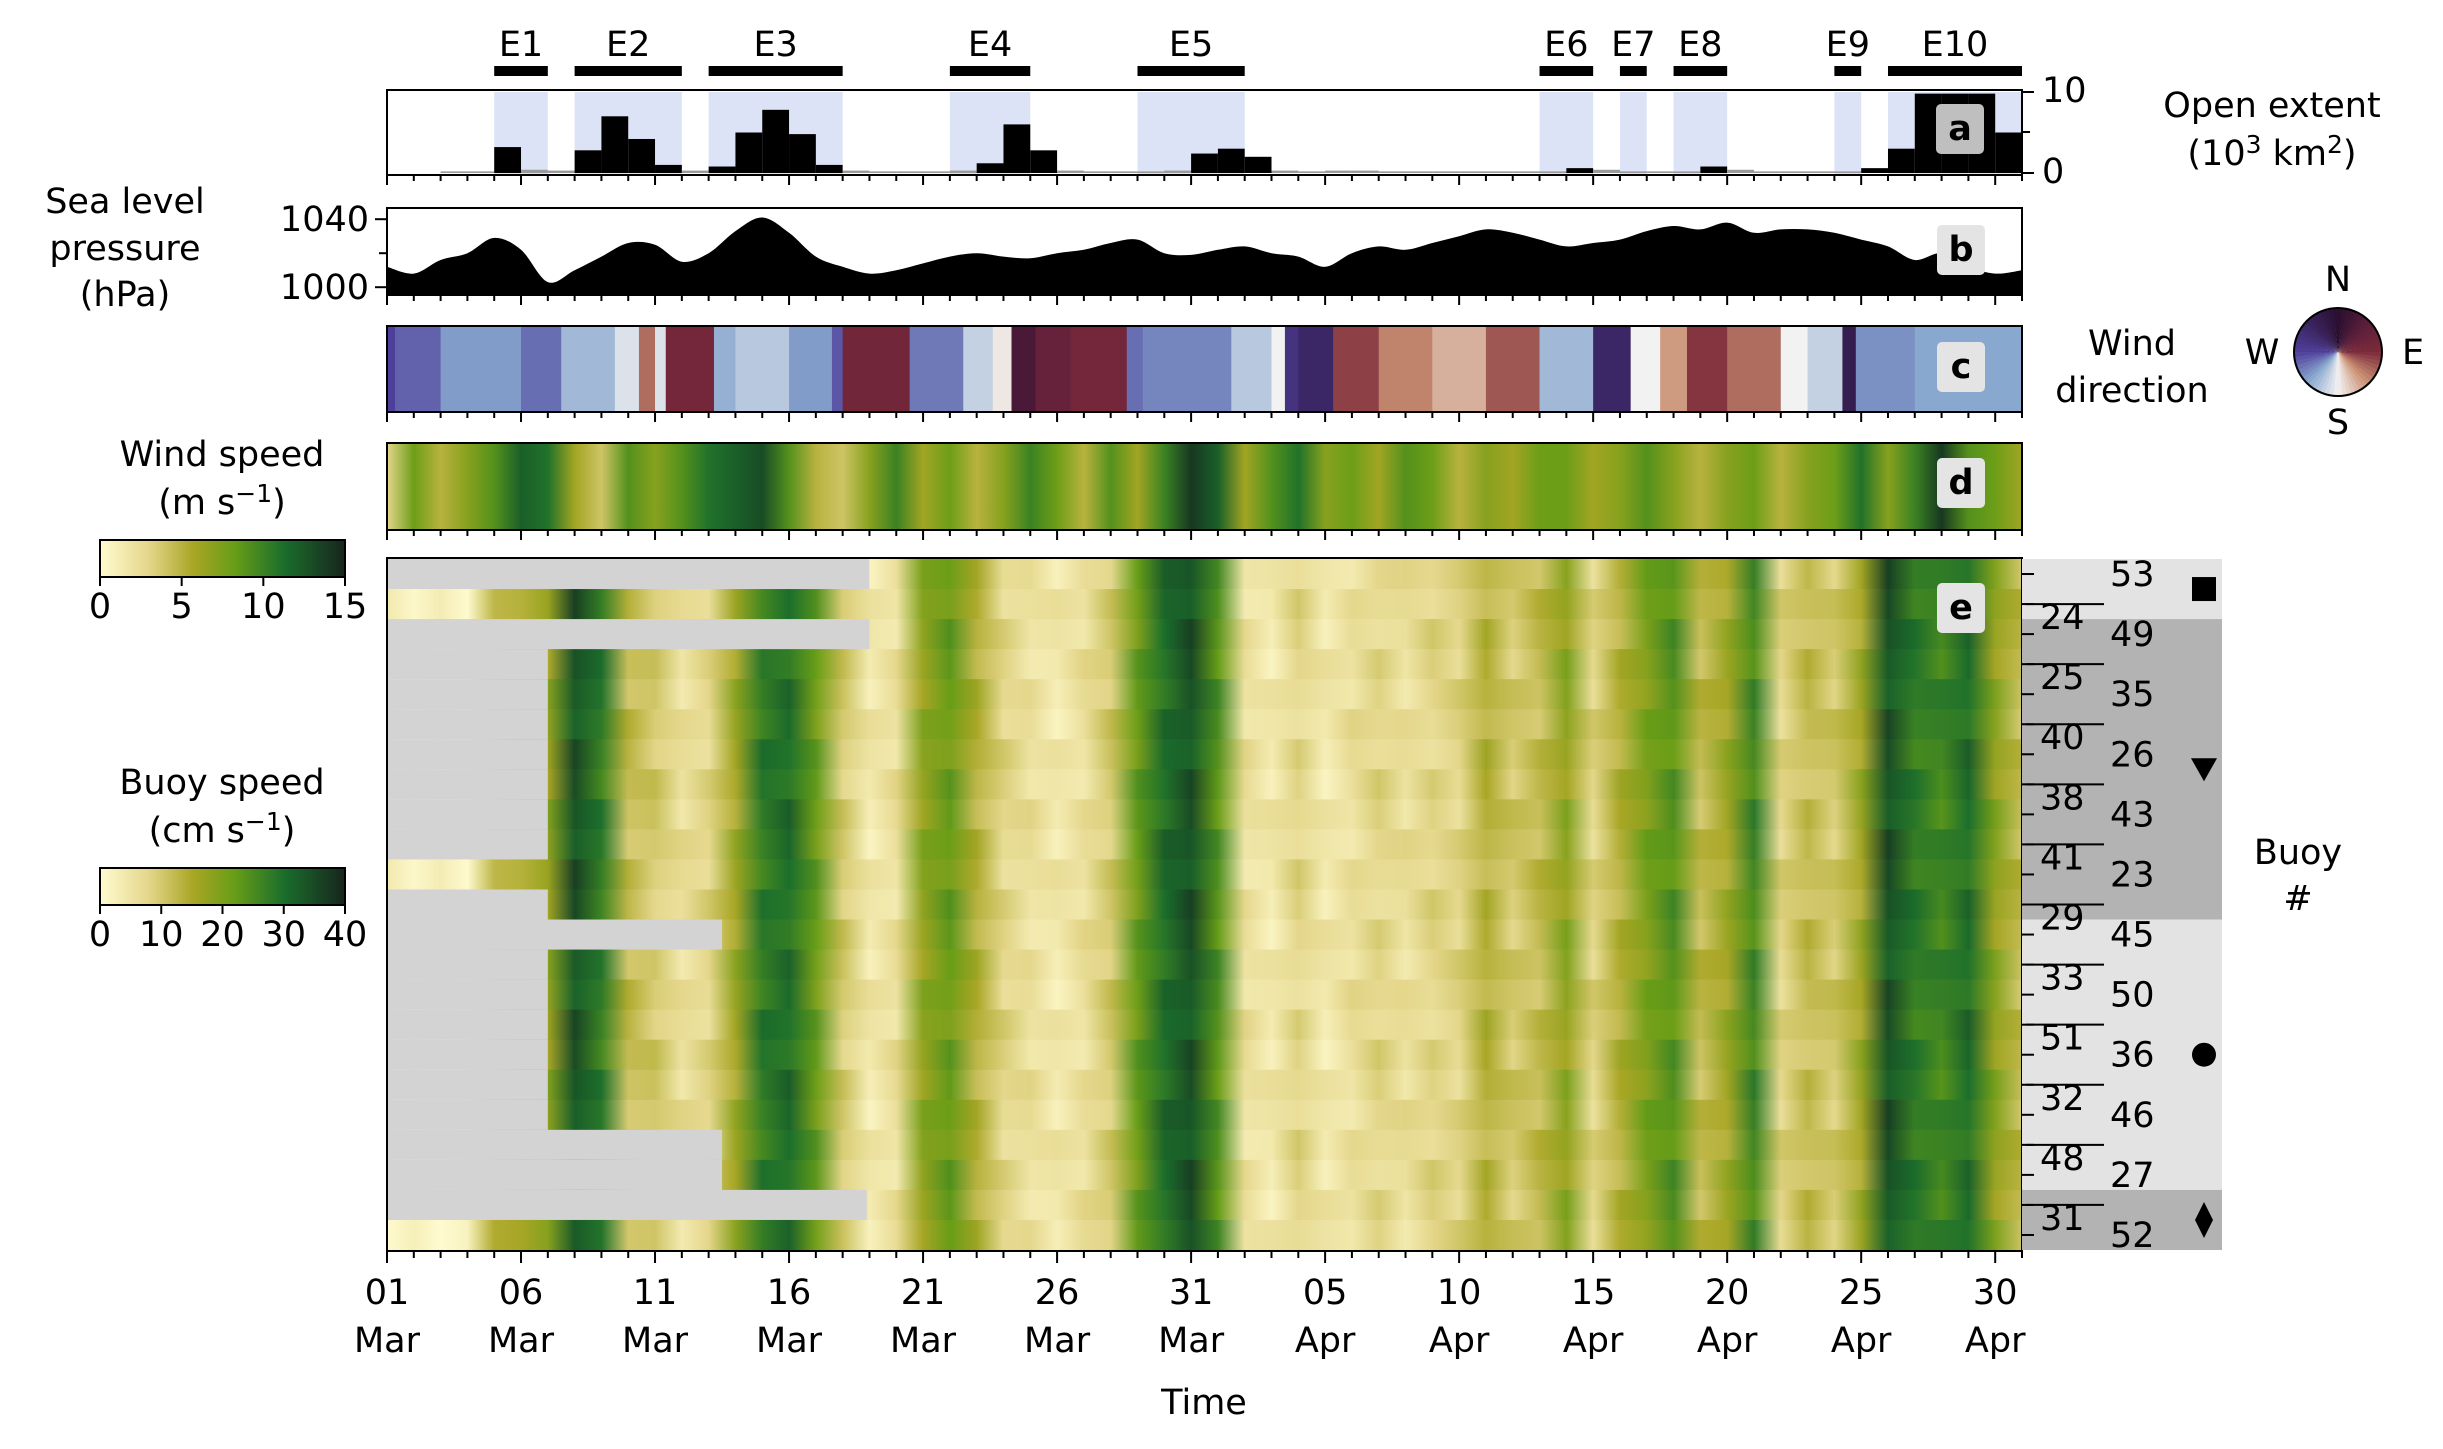 The height and width of the screenshot is (1449, 2443). I want to click on wind-speed-label: Wind speed, so click(222, 455).